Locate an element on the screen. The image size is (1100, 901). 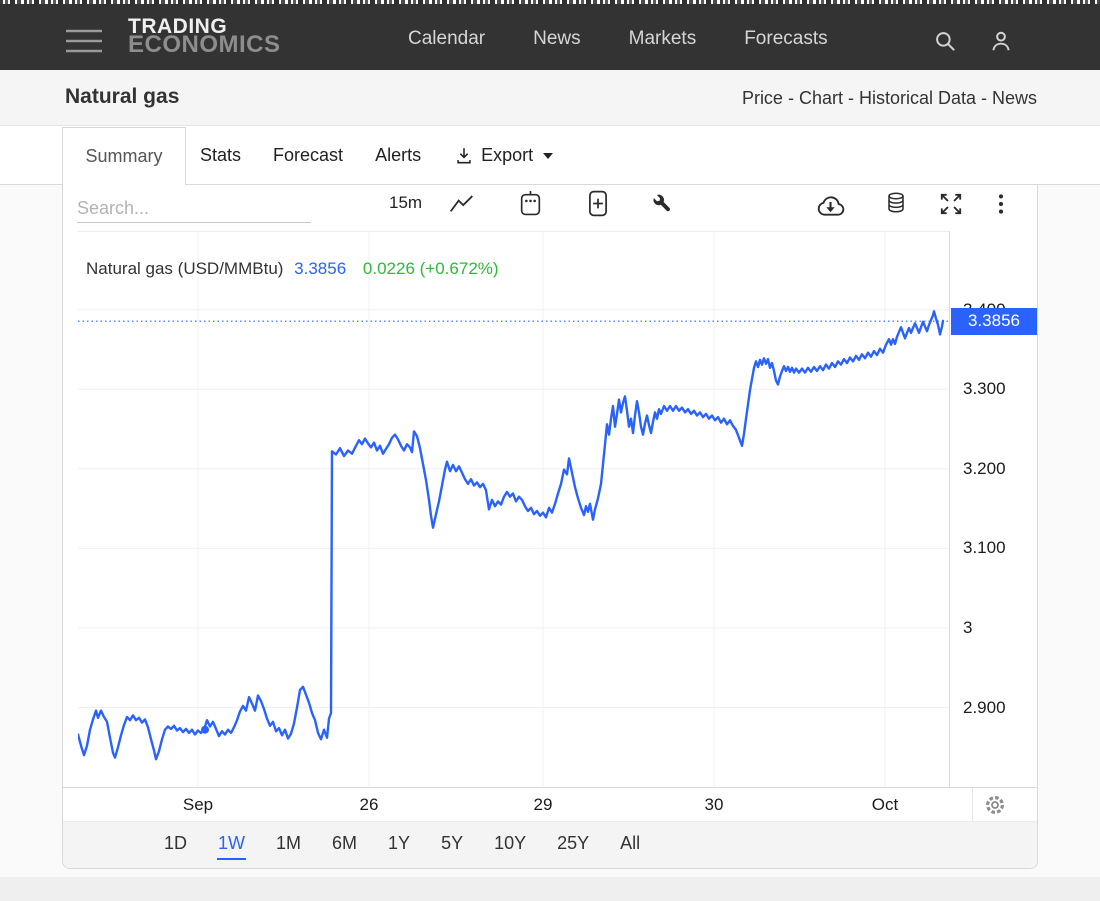
legend-title: Natural gas (USD/MMBtu) is located at coordinates (185, 268).